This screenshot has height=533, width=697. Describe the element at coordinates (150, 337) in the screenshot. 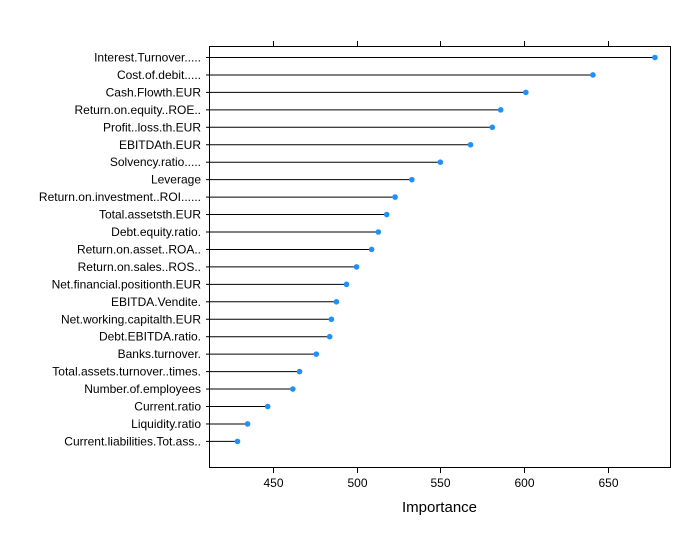

I see `category-label: Debt.EBITDA.ratio.` at that location.